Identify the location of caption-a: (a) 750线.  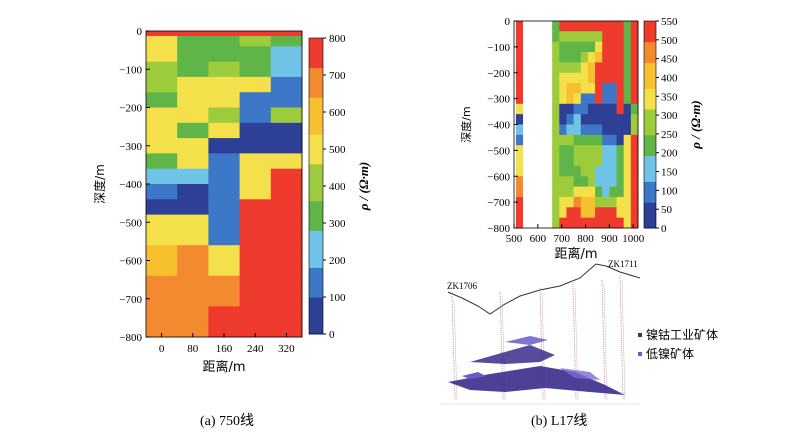
(227, 421).